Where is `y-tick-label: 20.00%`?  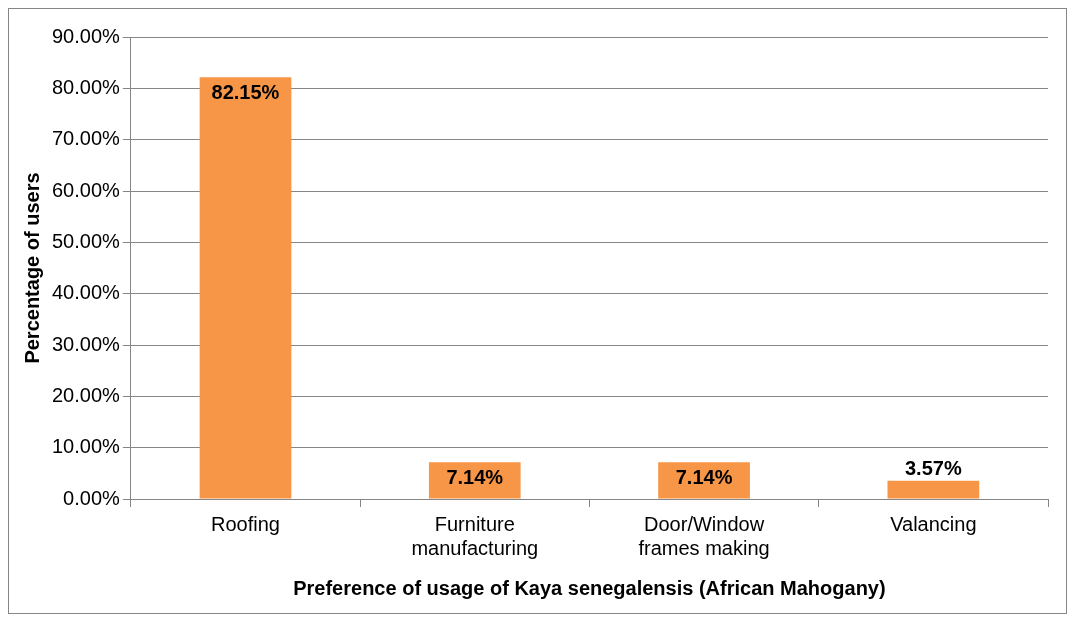 y-tick-label: 20.00% is located at coordinates (86, 394).